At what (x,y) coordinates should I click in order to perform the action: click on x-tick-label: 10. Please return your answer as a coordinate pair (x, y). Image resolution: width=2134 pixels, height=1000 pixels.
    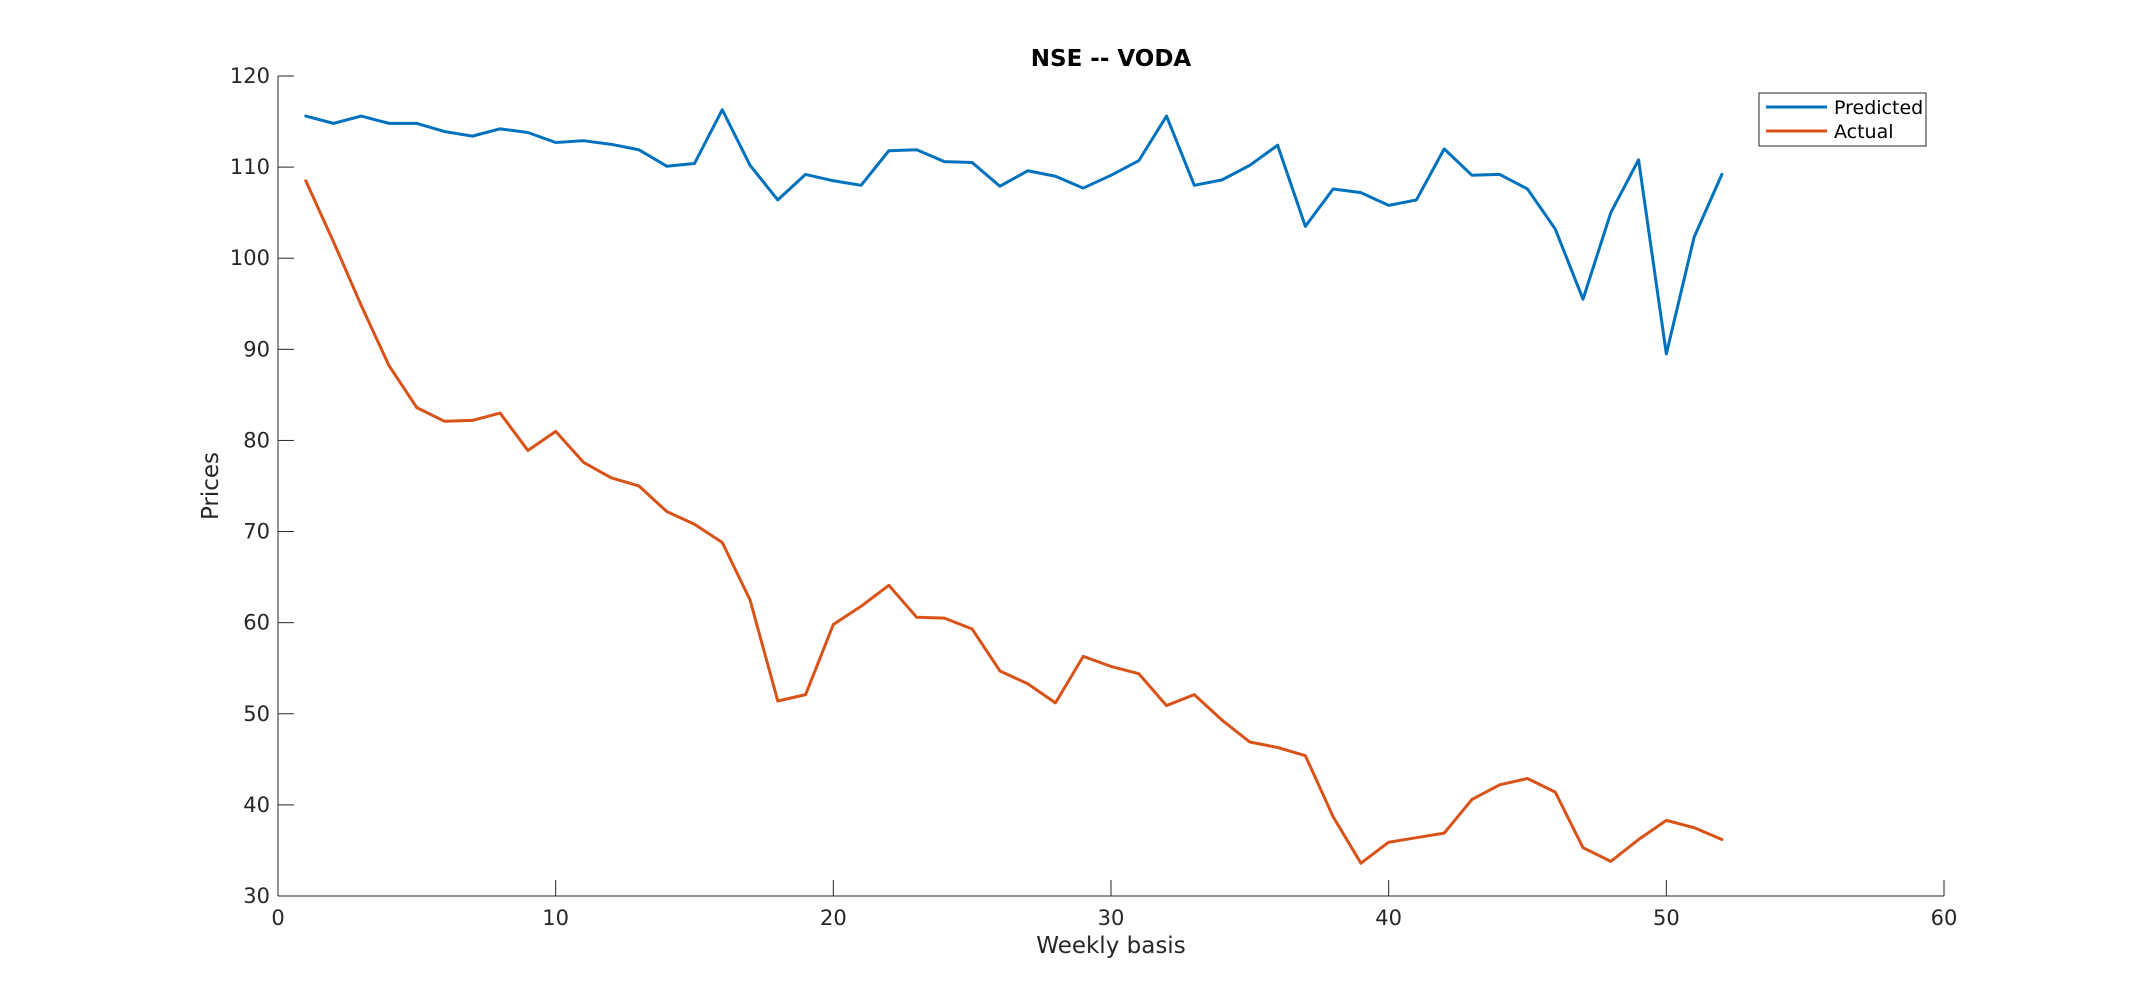
    Looking at the image, I should click on (555, 918).